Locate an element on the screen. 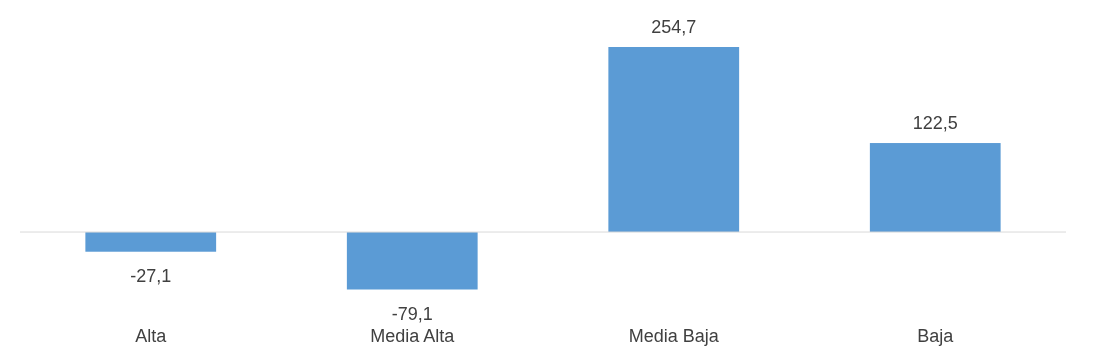  x-tick-label: Media Baja is located at coordinates (674, 336).